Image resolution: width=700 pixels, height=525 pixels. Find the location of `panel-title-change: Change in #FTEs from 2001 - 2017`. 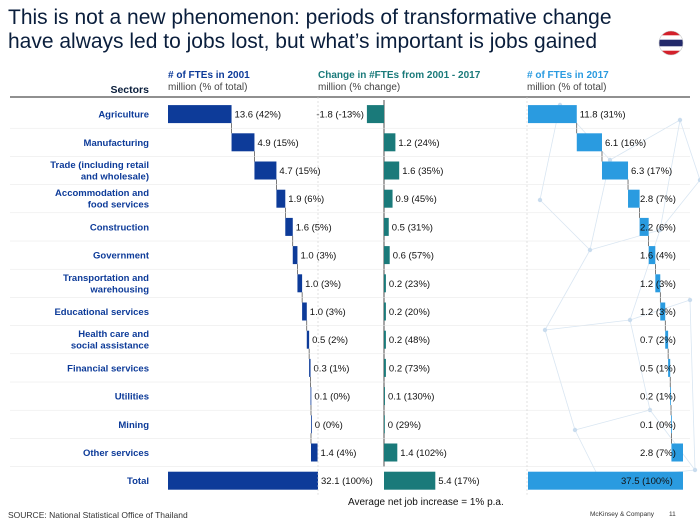

panel-title-change: Change in #FTEs from 2001 - 2017 is located at coordinates (399, 75).